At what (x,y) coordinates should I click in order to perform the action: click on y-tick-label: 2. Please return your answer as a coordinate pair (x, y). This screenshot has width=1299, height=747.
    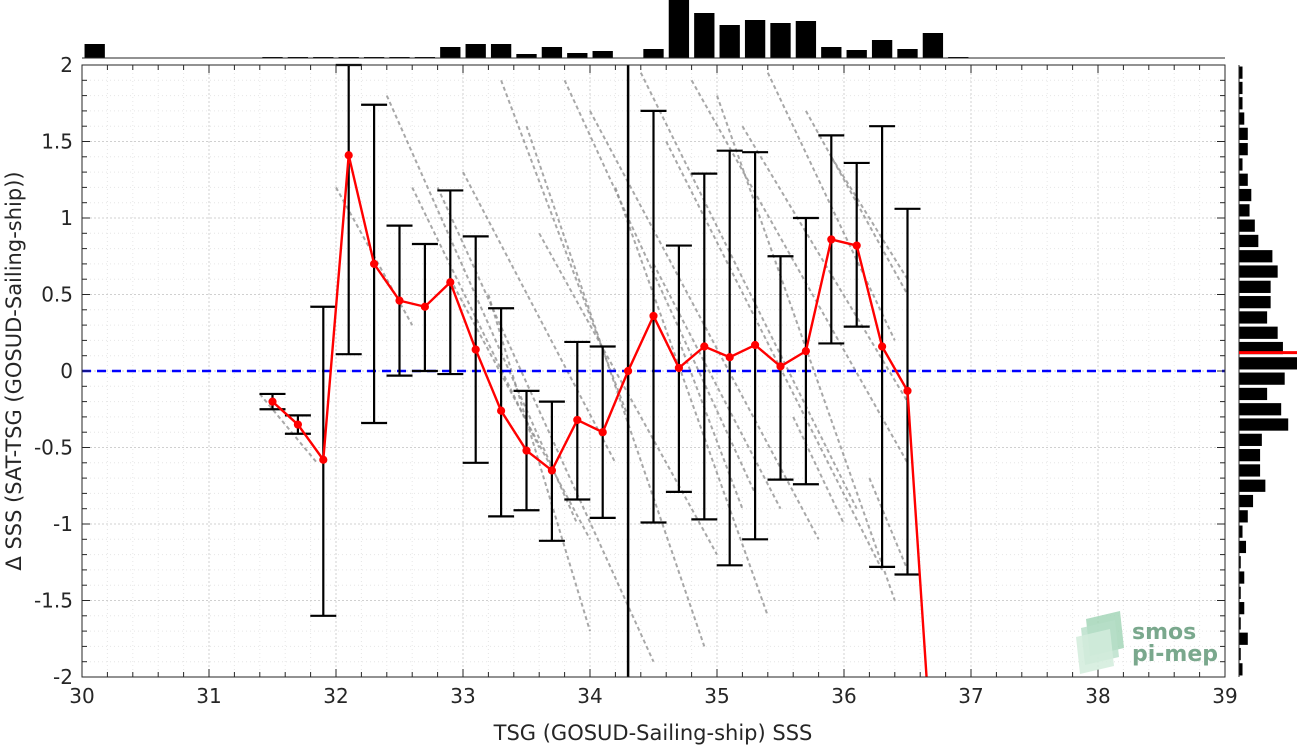
    Looking at the image, I should click on (66, 65).